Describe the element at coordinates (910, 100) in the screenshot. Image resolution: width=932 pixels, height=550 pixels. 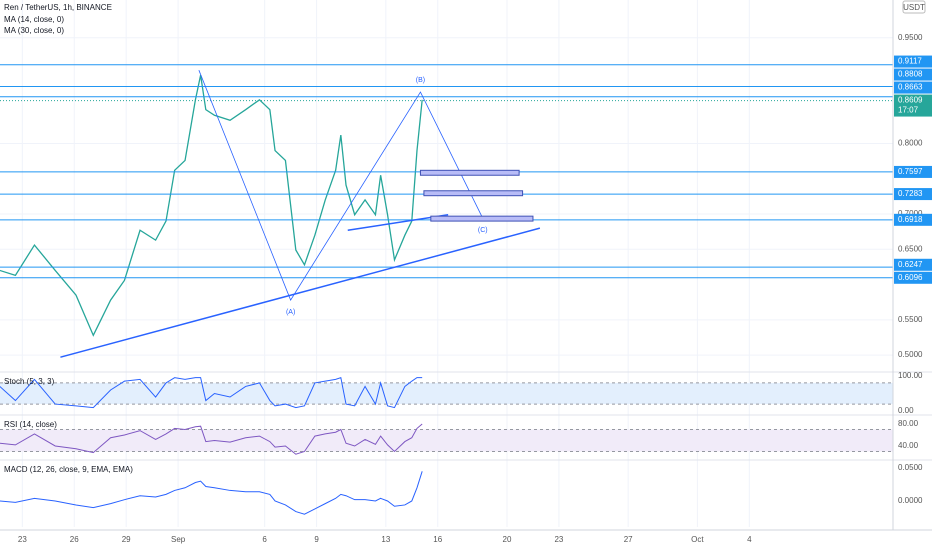
I see `price-label: 0.8609` at that location.